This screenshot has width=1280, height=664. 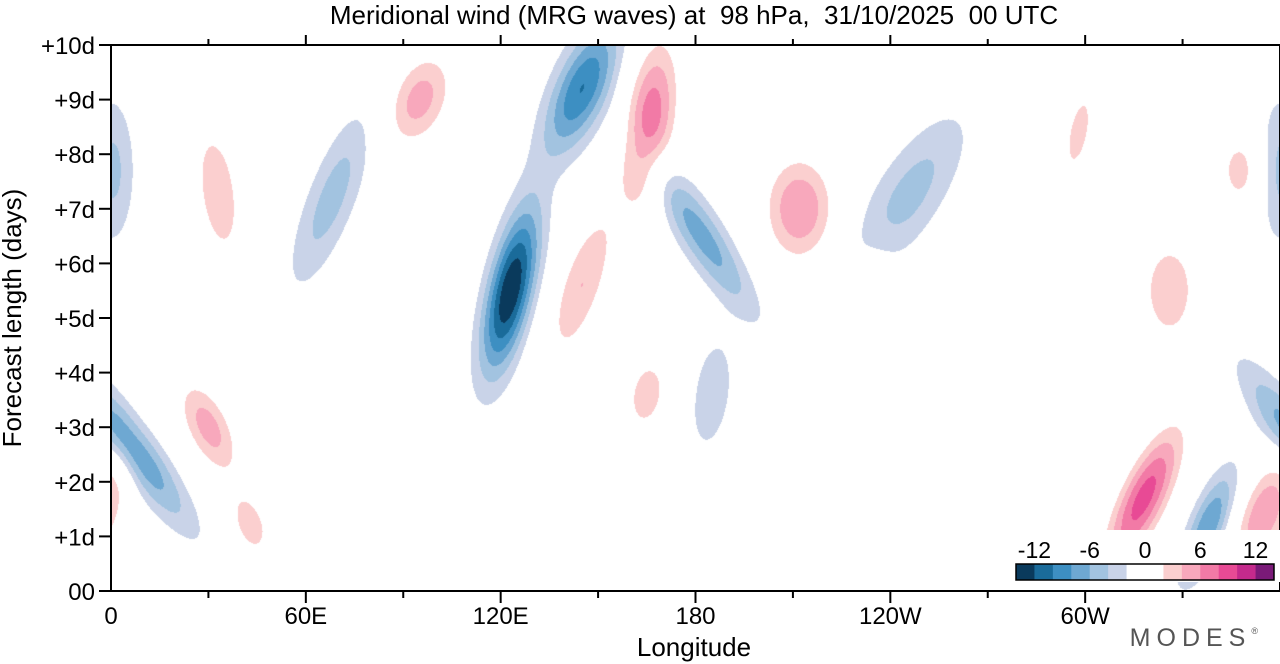 What do you see at coordinates (74, 101) in the screenshot?
I see `y-tick-label: +9d` at bounding box center [74, 101].